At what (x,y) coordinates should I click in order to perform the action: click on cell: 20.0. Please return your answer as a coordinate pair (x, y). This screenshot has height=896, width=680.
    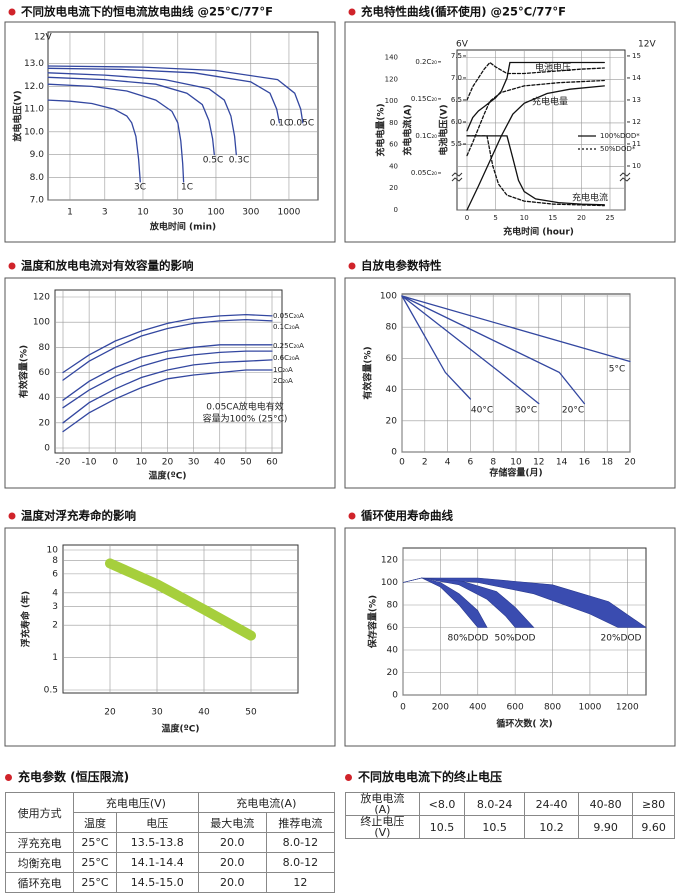
    Looking at the image, I should click on (232, 882).